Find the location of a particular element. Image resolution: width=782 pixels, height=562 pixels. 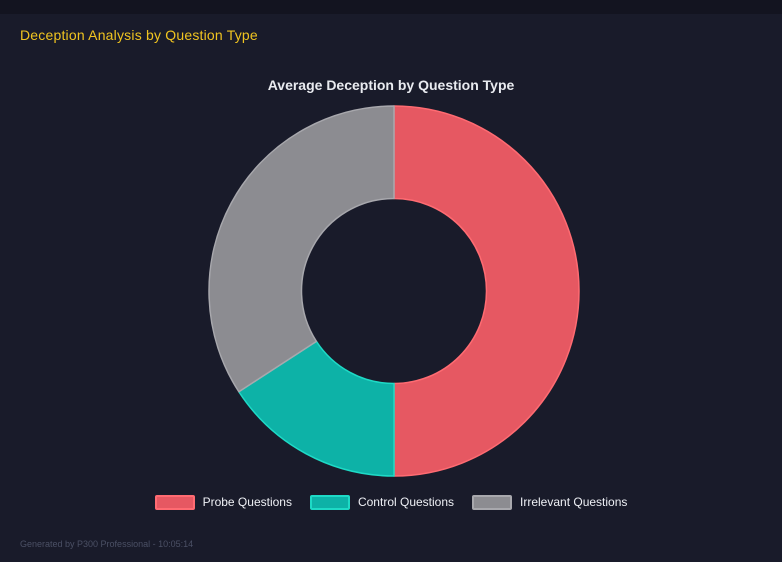

page-title: Deception Analysis by Question Type is located at coordinates (139, 35).